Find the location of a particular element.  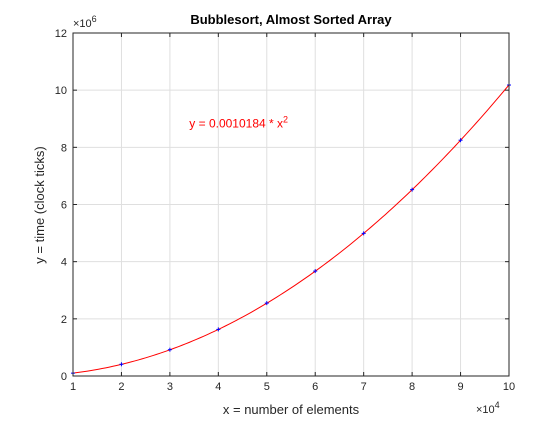

x-tick-label: 1 is located at coordinates (73, 387).